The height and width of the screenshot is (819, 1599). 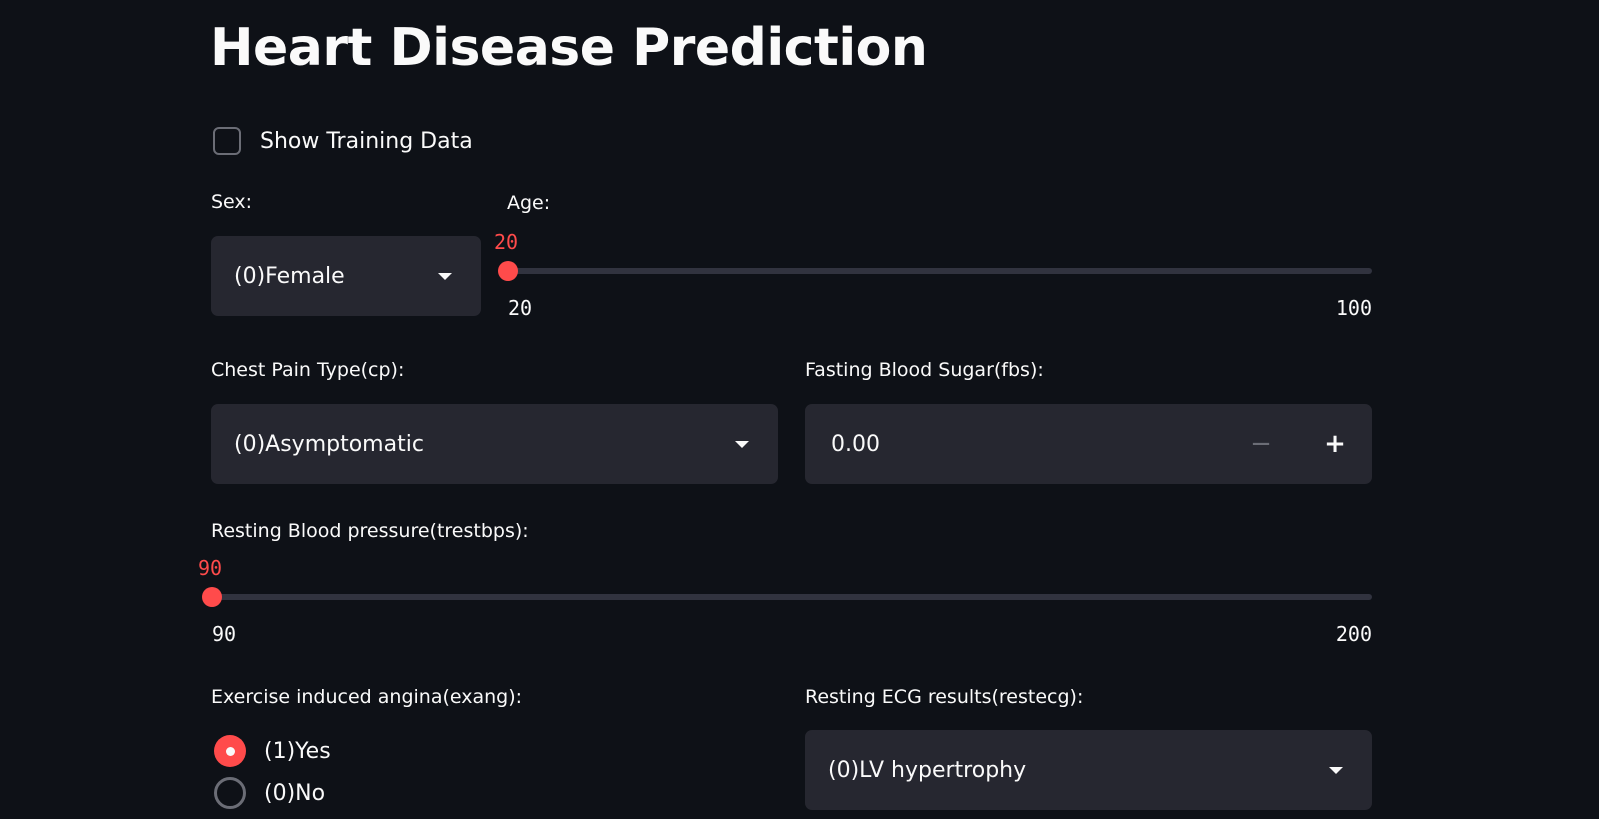 I want to click on fbs-number-input: 0.00 − +, so click(x=1088, y=444).